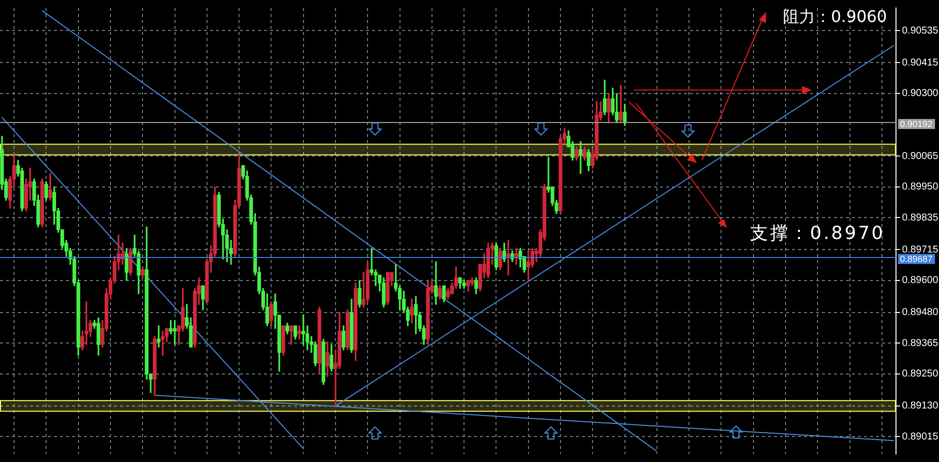 The image size is (939, 462). Describe the element at coordinates (835, 17) in the screenshot. I see `annotation: 阻力：0.9060` at that location.